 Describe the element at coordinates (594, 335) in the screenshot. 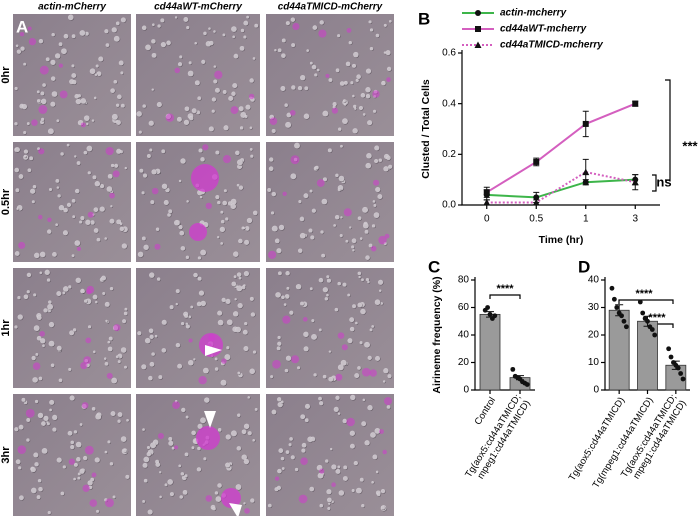

I see `y-tick-label: 20` at that location.